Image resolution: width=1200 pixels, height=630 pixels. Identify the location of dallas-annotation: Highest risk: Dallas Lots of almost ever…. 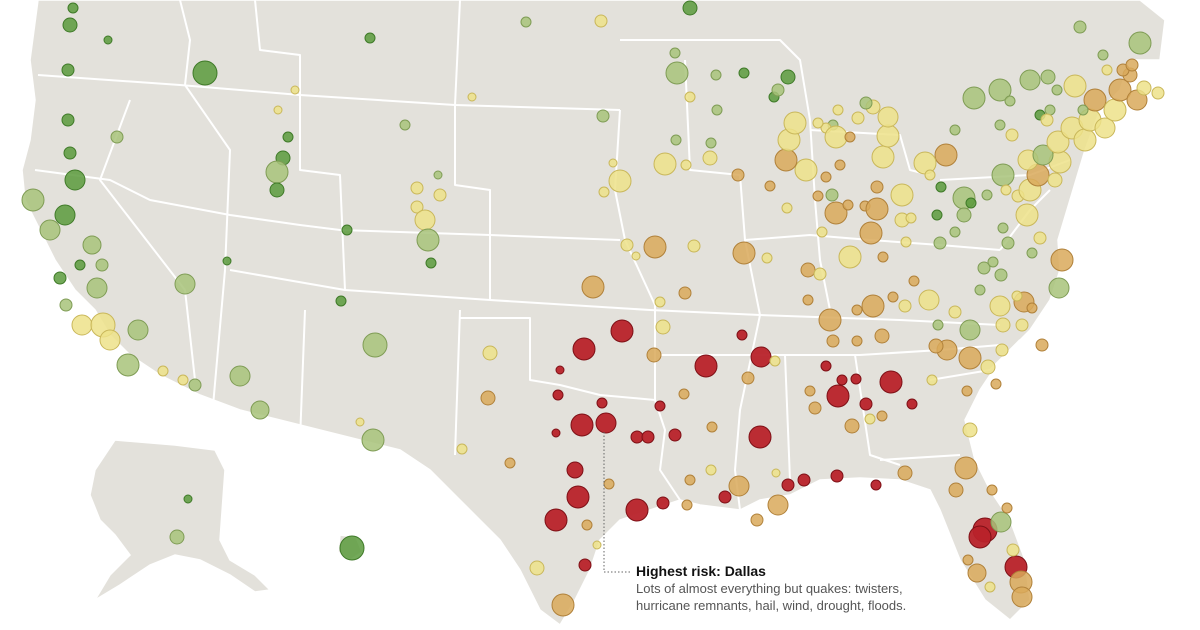
(846, 588).